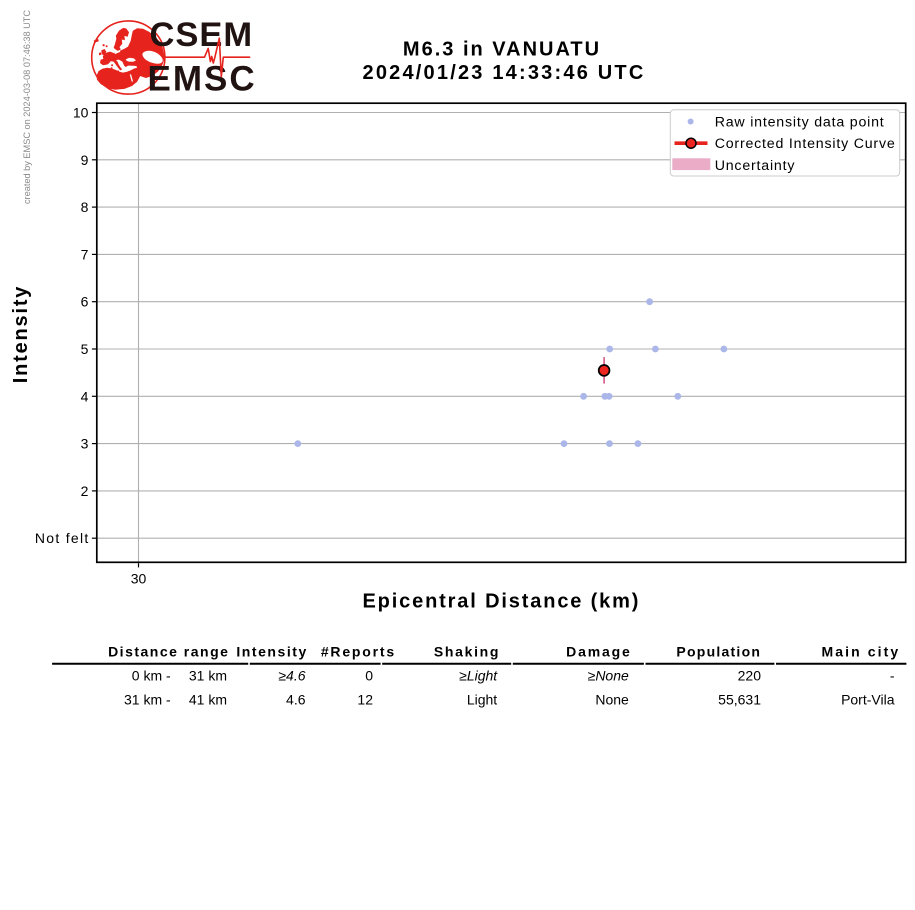 This screenshot has width=915, height=910. Describe the element at coordinates (291, 676) in the screenshot. I see `svg-text: ≥4.6` at that location.